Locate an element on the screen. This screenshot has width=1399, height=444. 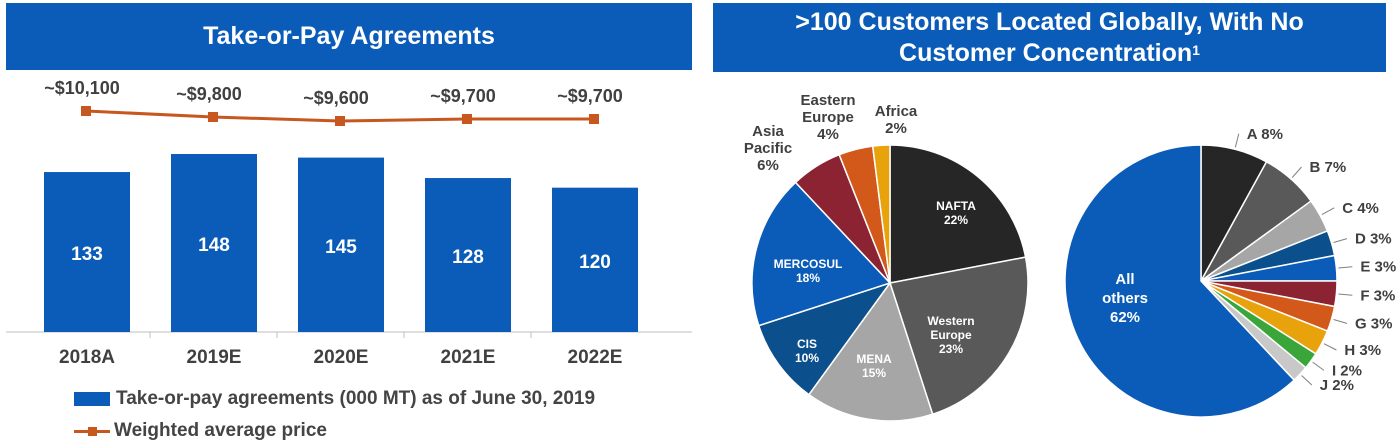
price-label-2020E: ~$9,600 is located at coordinates (336, 98).